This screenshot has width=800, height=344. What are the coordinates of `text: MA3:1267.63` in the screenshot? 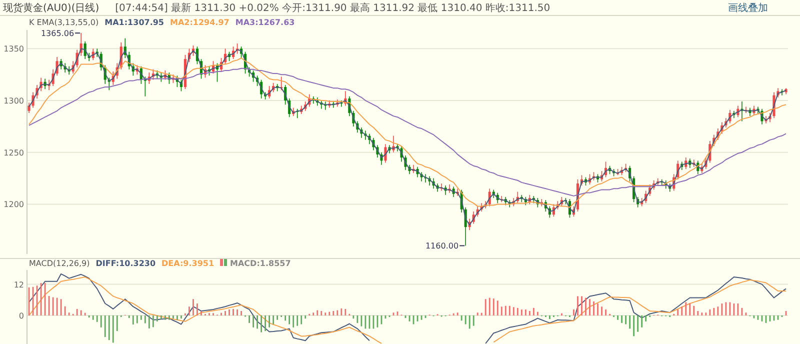 It's located at (265, 22).